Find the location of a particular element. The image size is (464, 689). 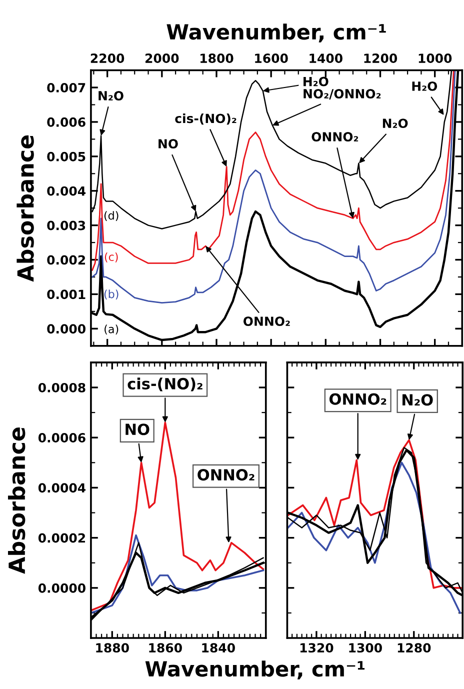

x-tick-label: 1860 is located at coordinates (165, 648).